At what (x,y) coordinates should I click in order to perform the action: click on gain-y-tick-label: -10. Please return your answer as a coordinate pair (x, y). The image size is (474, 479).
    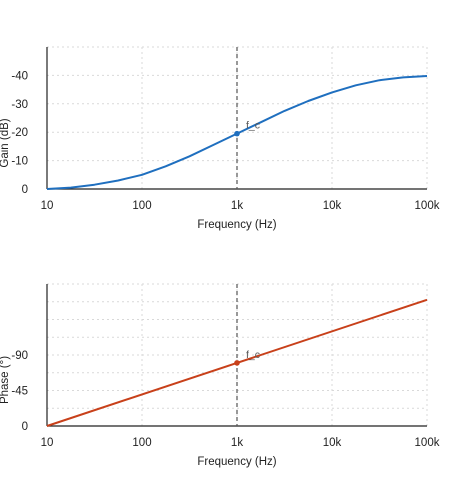
    Looking at the image, I should click on (19, 162).